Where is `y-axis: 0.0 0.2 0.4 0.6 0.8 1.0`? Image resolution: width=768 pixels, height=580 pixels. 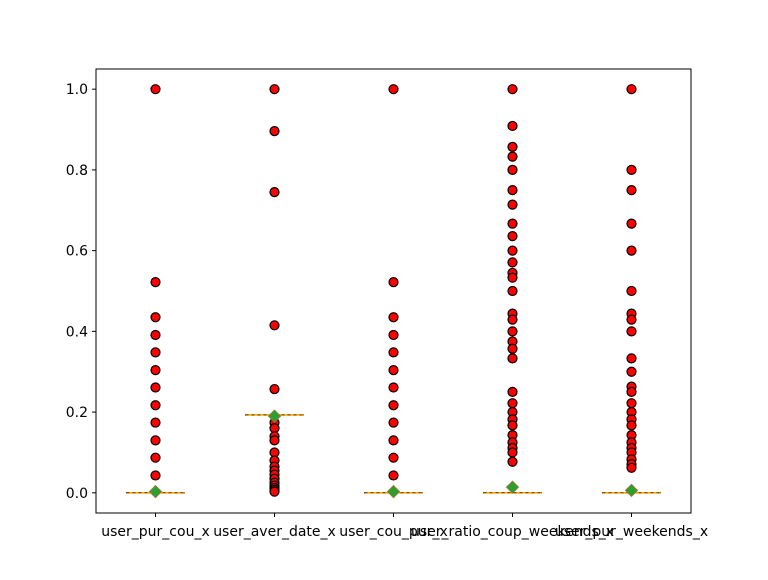 y-axis: 0.0 0.2 0.4 0.6 0.8 1.0 is located at coordinates (81, 292).